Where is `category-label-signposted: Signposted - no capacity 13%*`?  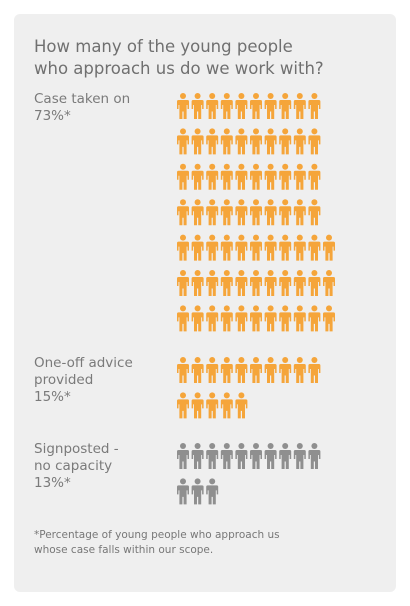 category-label-signposted: Signposted - no capacity 13%* is located at coordinates (99, 466).